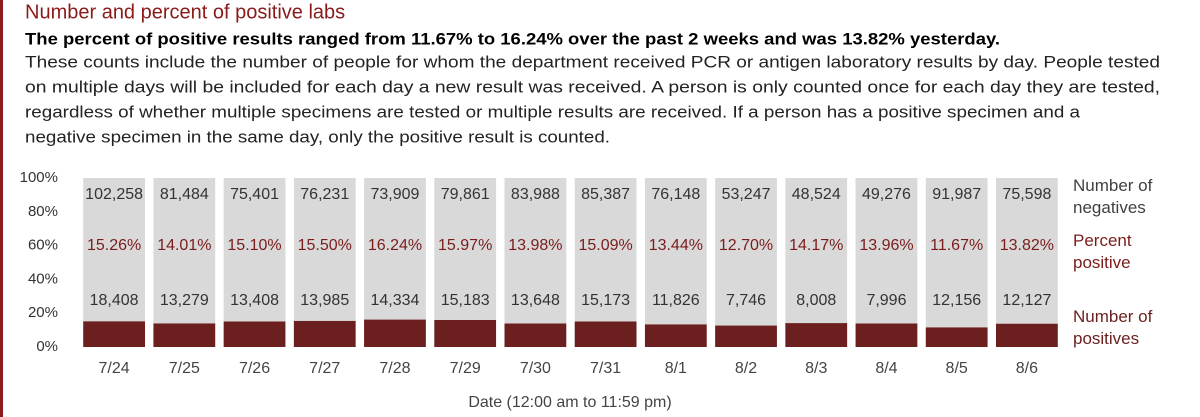 The image size is (1200, 417). Describe the element at coordinates (254, 245) in the screenshot. I see `percent-label: 15.10%` at that location.